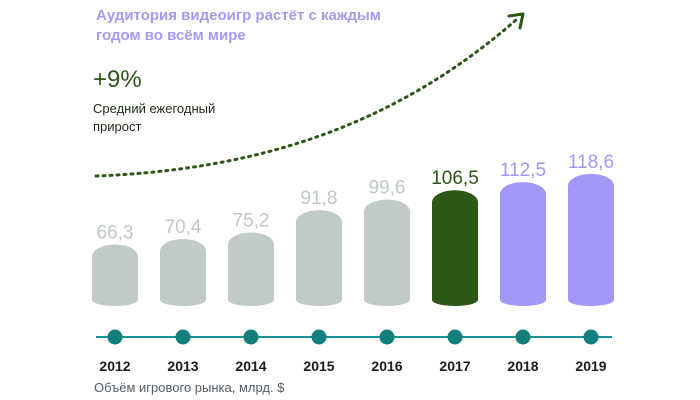  What do you see at coordinates (455, 248) in the screenshot?
I see `bar-2017` at bounding box center [455, 248].